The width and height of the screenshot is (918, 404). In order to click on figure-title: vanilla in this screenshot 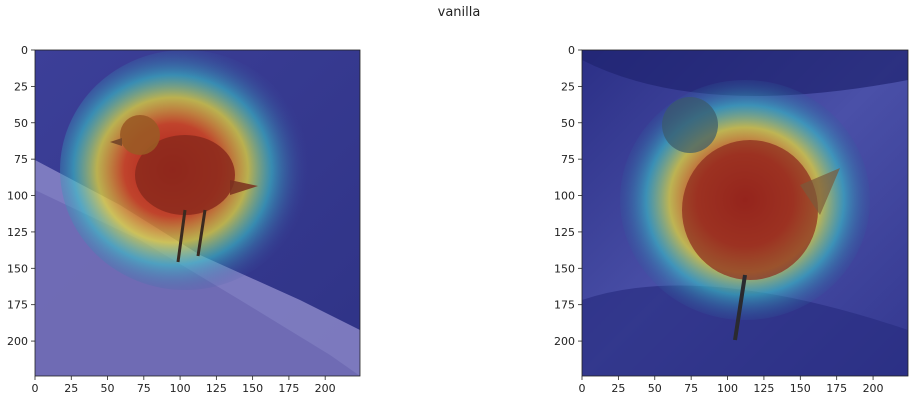, I will do `click(459, 12)`.